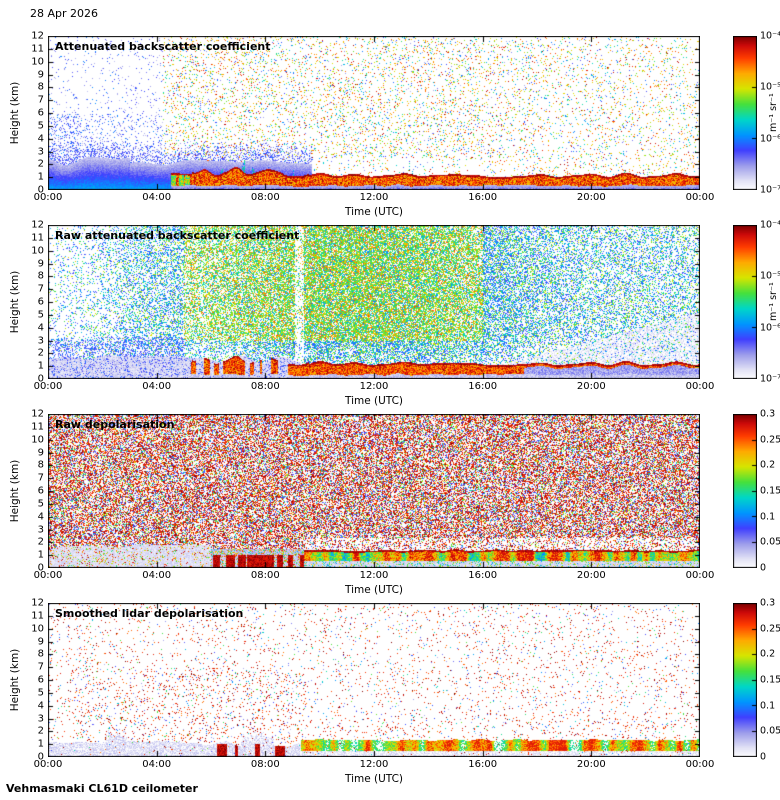 Image resolution: width=780 pixels, height=800 pixels. Describe the element at coordinates (770, 139) in the screenshot. I see `colorbar-tick-label: 10⁻⁶` at that location.